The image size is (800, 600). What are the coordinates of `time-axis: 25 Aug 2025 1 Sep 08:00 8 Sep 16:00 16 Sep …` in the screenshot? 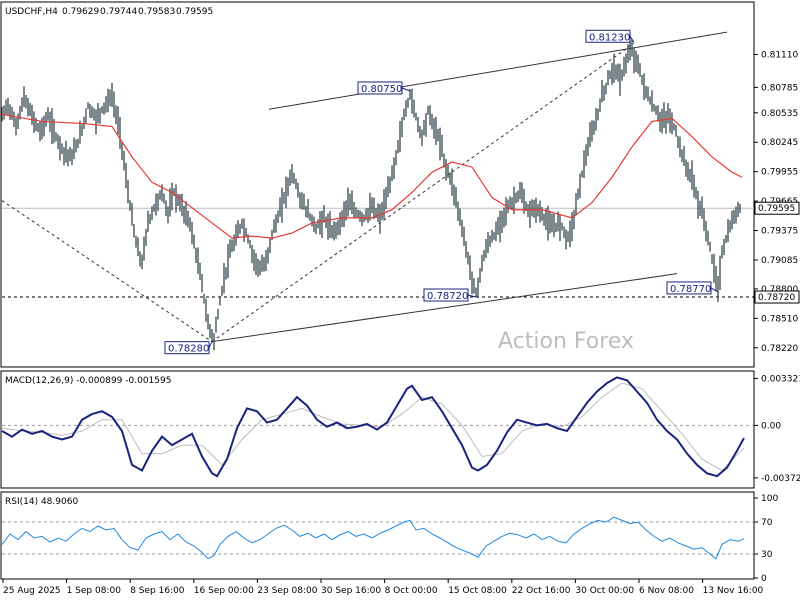 It's located at (383, 587).